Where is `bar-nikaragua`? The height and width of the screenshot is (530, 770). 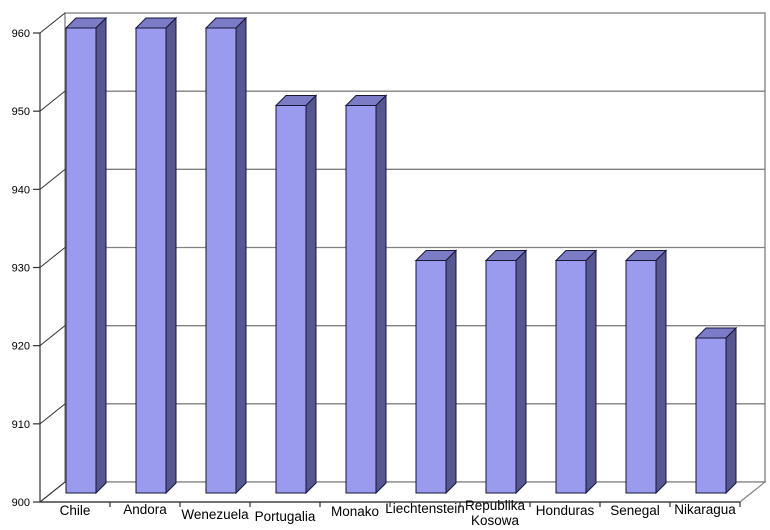 bar-nikaragua is located at coordinates (716, 410).